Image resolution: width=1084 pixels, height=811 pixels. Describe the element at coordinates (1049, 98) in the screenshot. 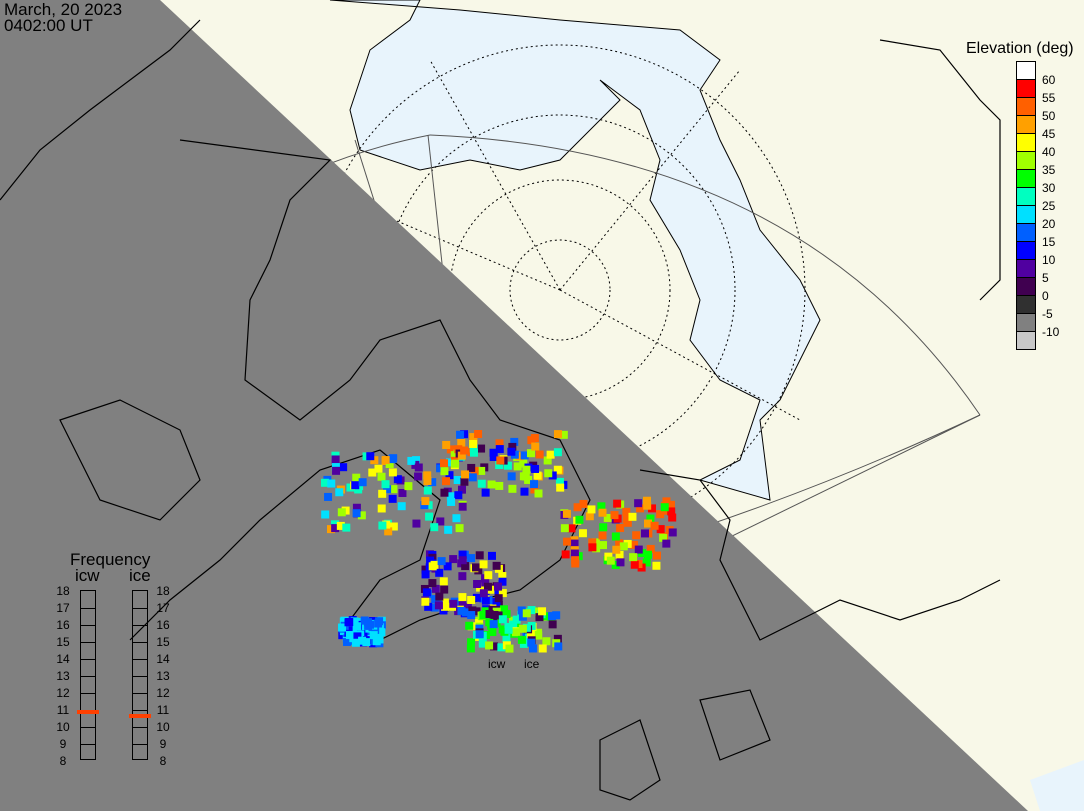

I see `legend-label: 55` at that location.